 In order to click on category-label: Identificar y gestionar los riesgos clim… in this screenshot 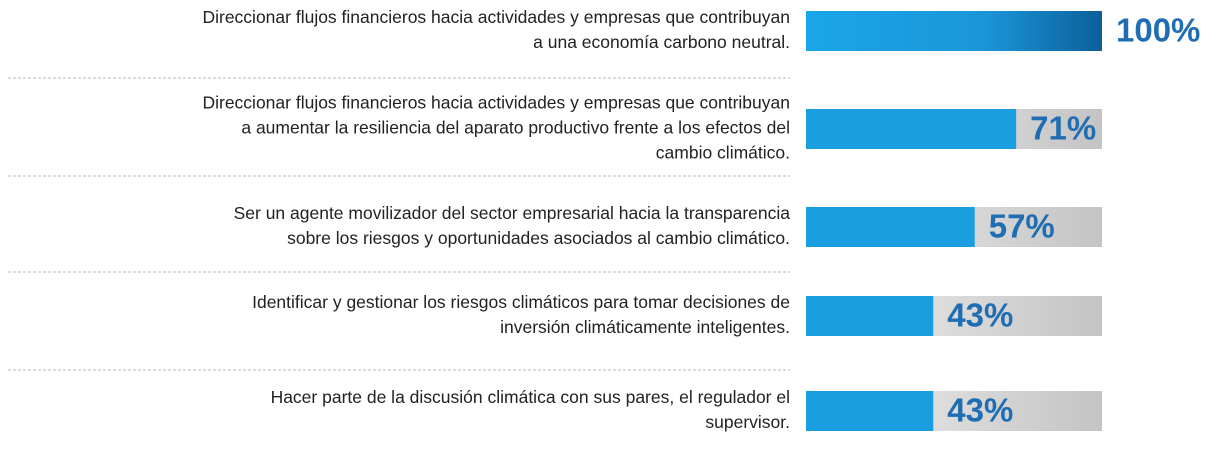, I will do `click(521, 302)`.